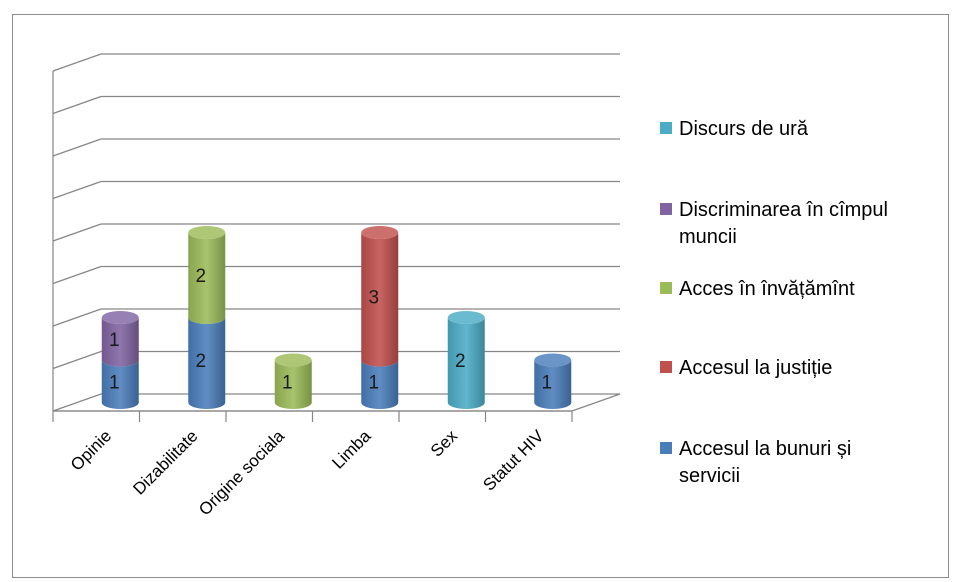 Image resolution: width=960 pixels, height=582 pixels. What do you see at coordinates (91, 450) in the screenshot?
I see `x-tick-label: Opinie` at bounding box center [91, 450].